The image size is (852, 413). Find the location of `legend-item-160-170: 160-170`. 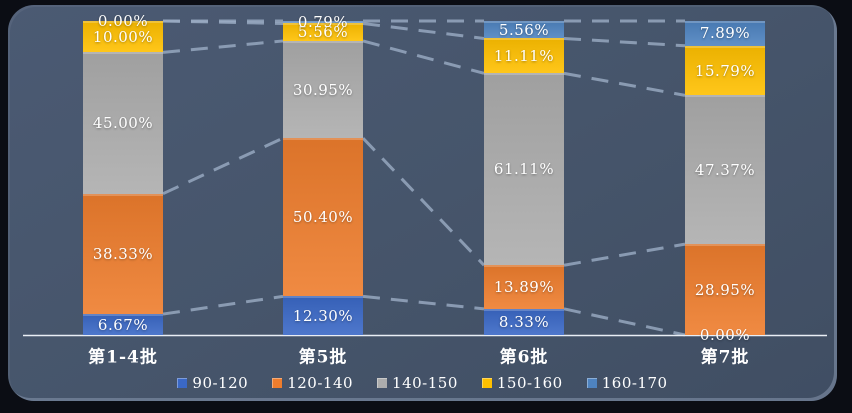

legend-item-160-170: 160-170 is located at coordinates (627, 383).